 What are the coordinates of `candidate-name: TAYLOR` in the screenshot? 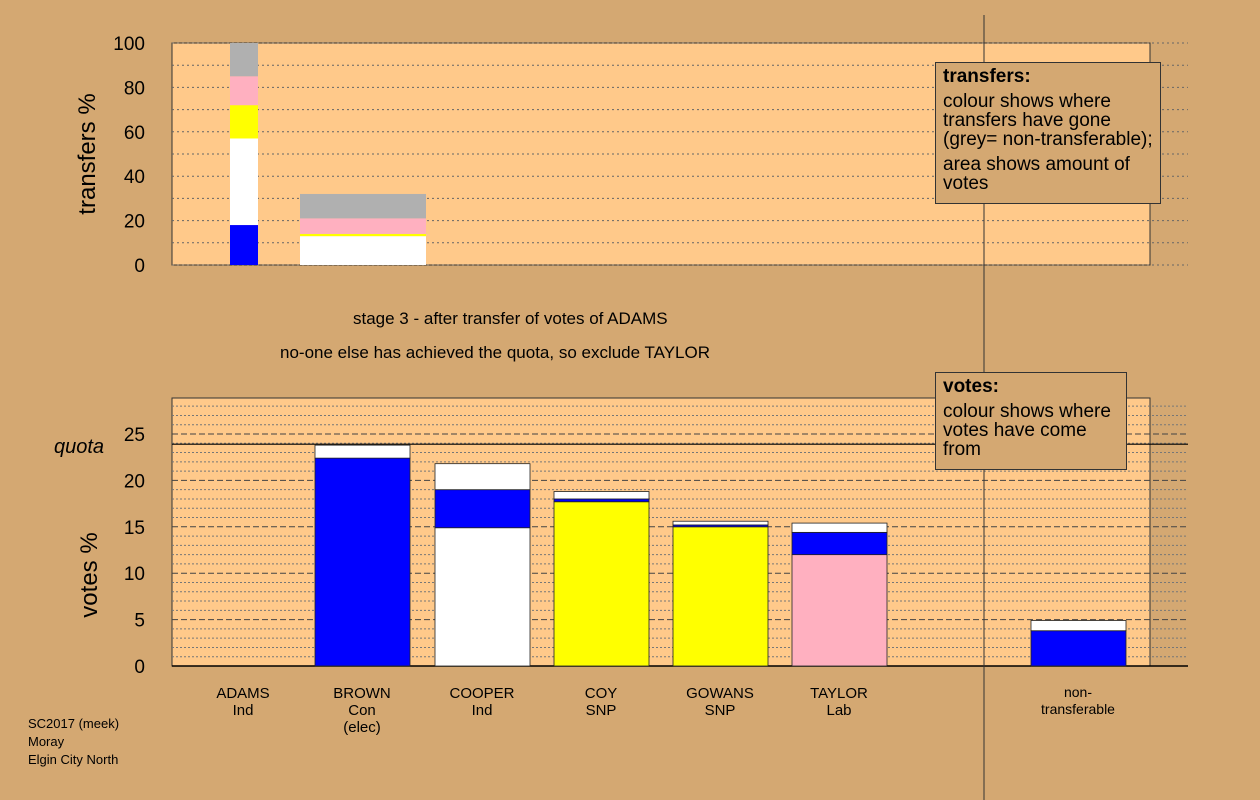 It's located at (839, 693).